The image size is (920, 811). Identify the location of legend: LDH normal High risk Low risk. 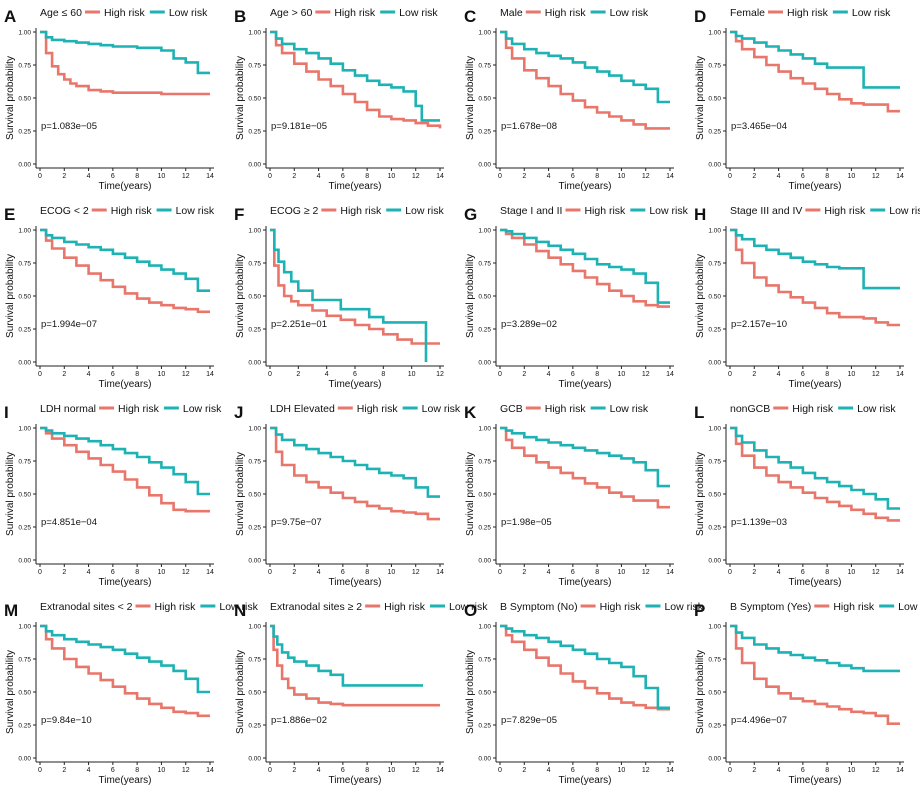
(131, 409).